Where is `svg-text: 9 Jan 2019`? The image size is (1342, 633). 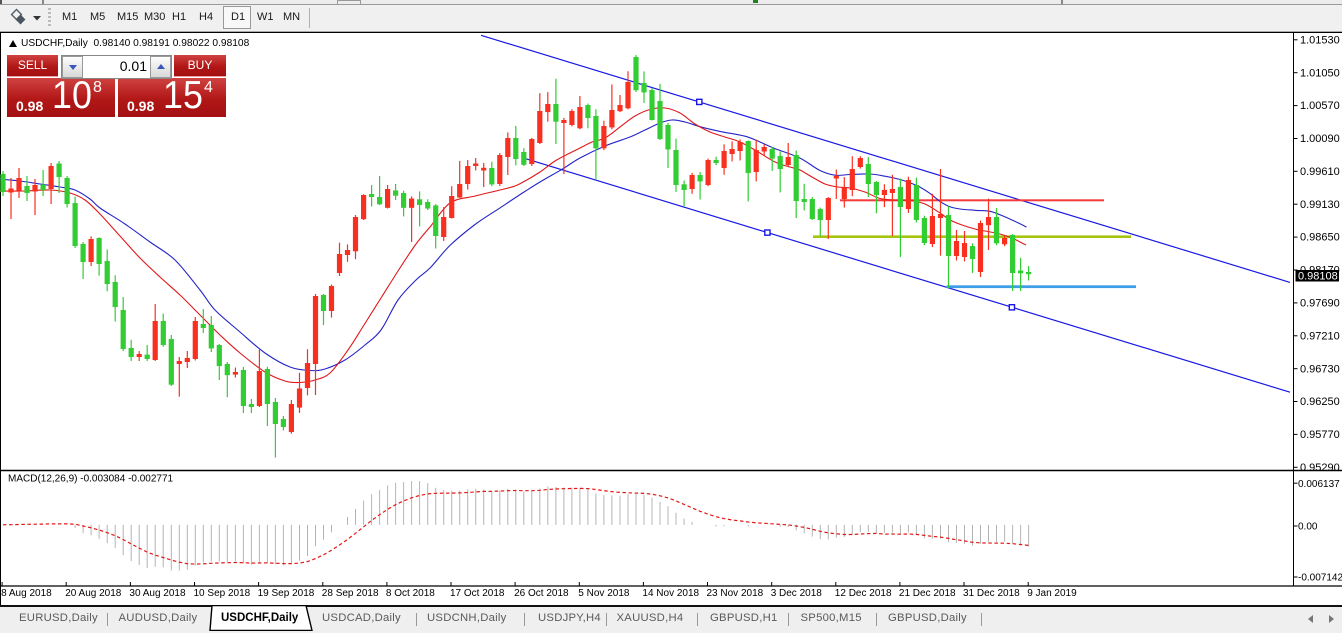
svg-text: 9 Jan 2019 is located at coordinates (1052, 593).